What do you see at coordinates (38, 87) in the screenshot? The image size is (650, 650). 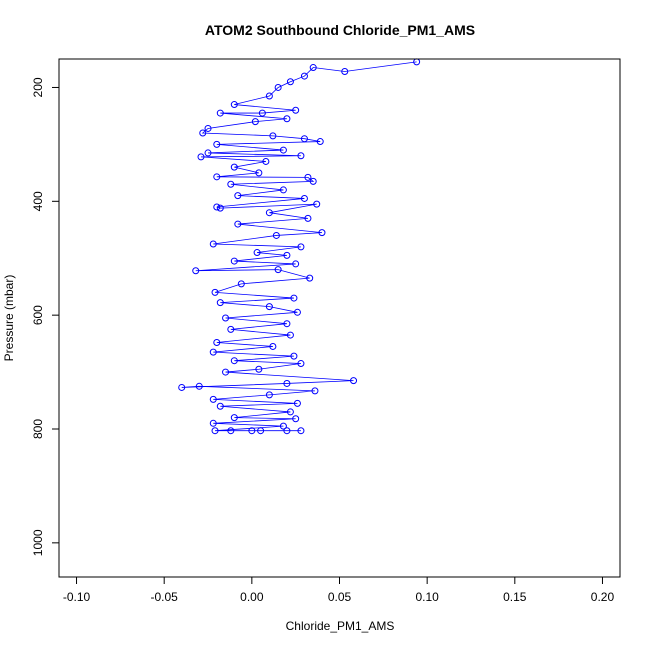 I see `y-tick-label: 200` at bounding box center [38, 87].